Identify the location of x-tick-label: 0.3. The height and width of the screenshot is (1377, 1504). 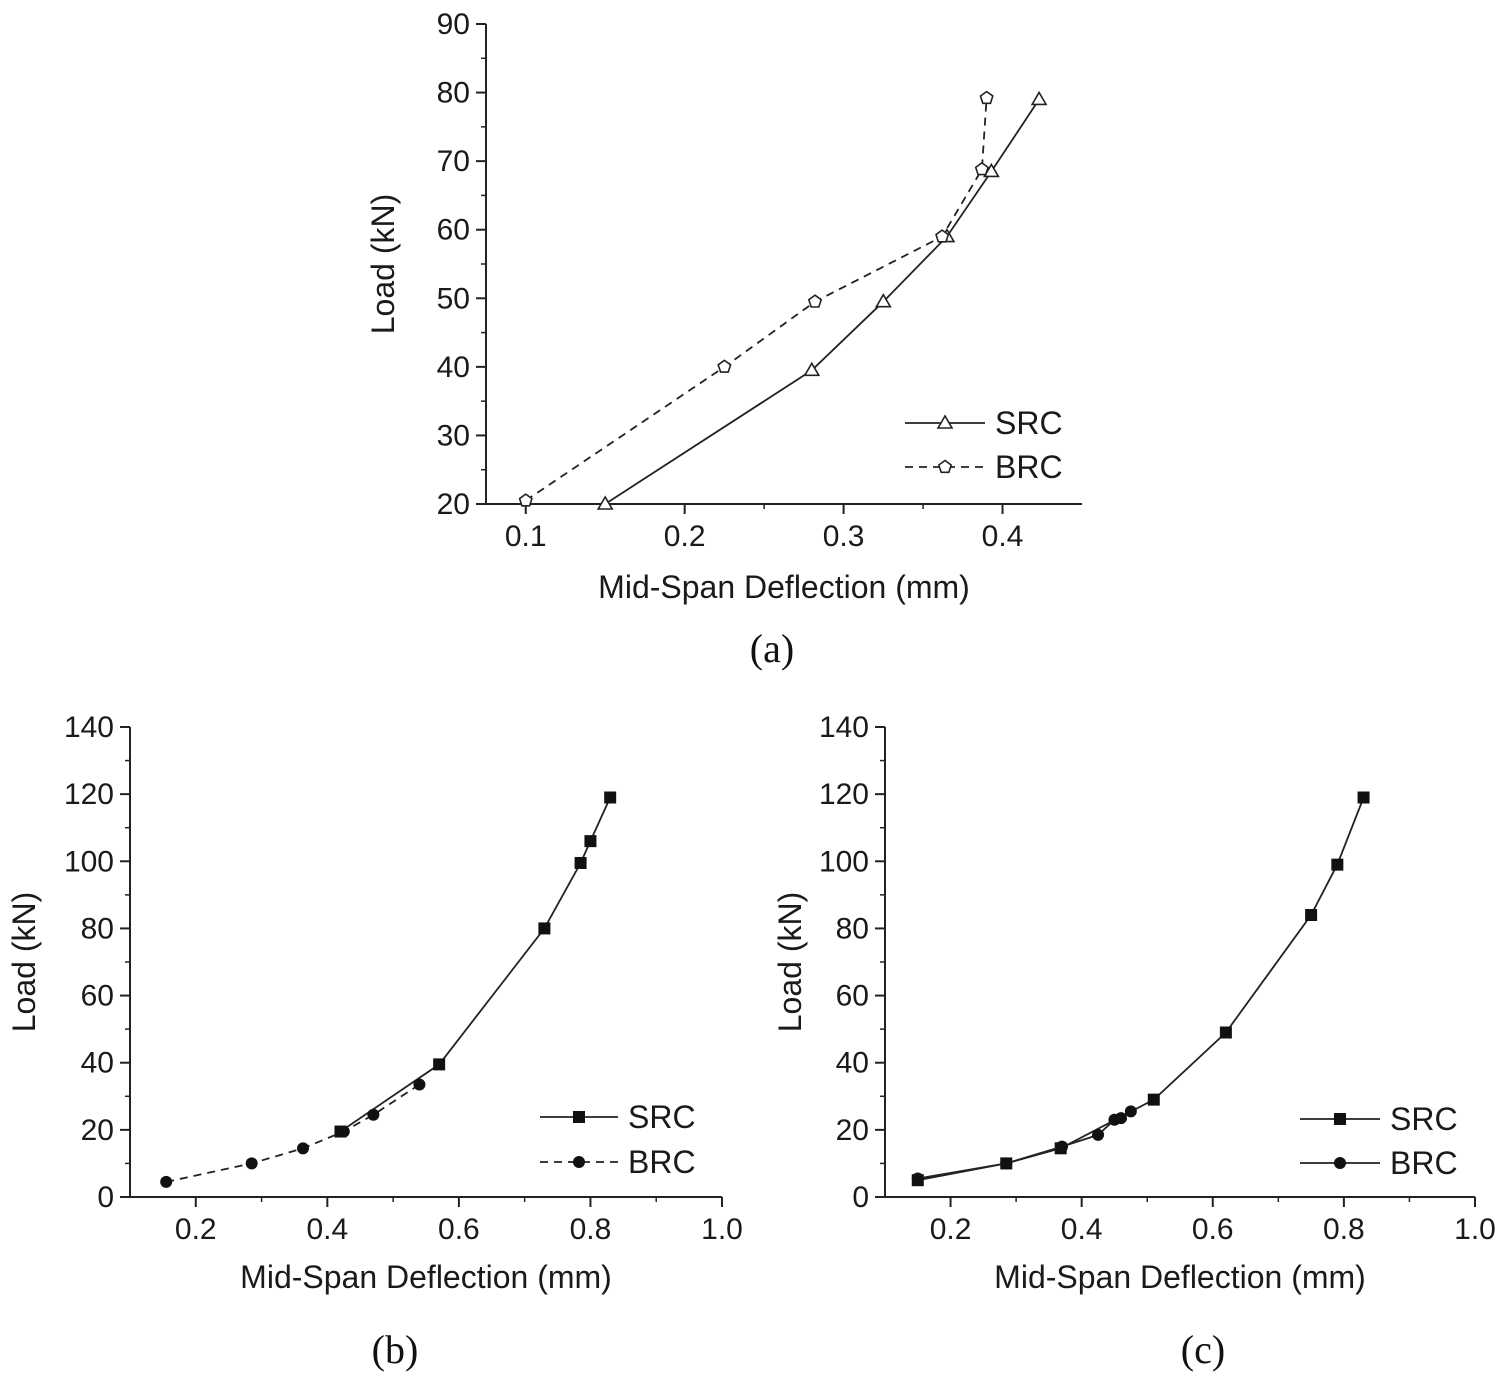
(844, 536).